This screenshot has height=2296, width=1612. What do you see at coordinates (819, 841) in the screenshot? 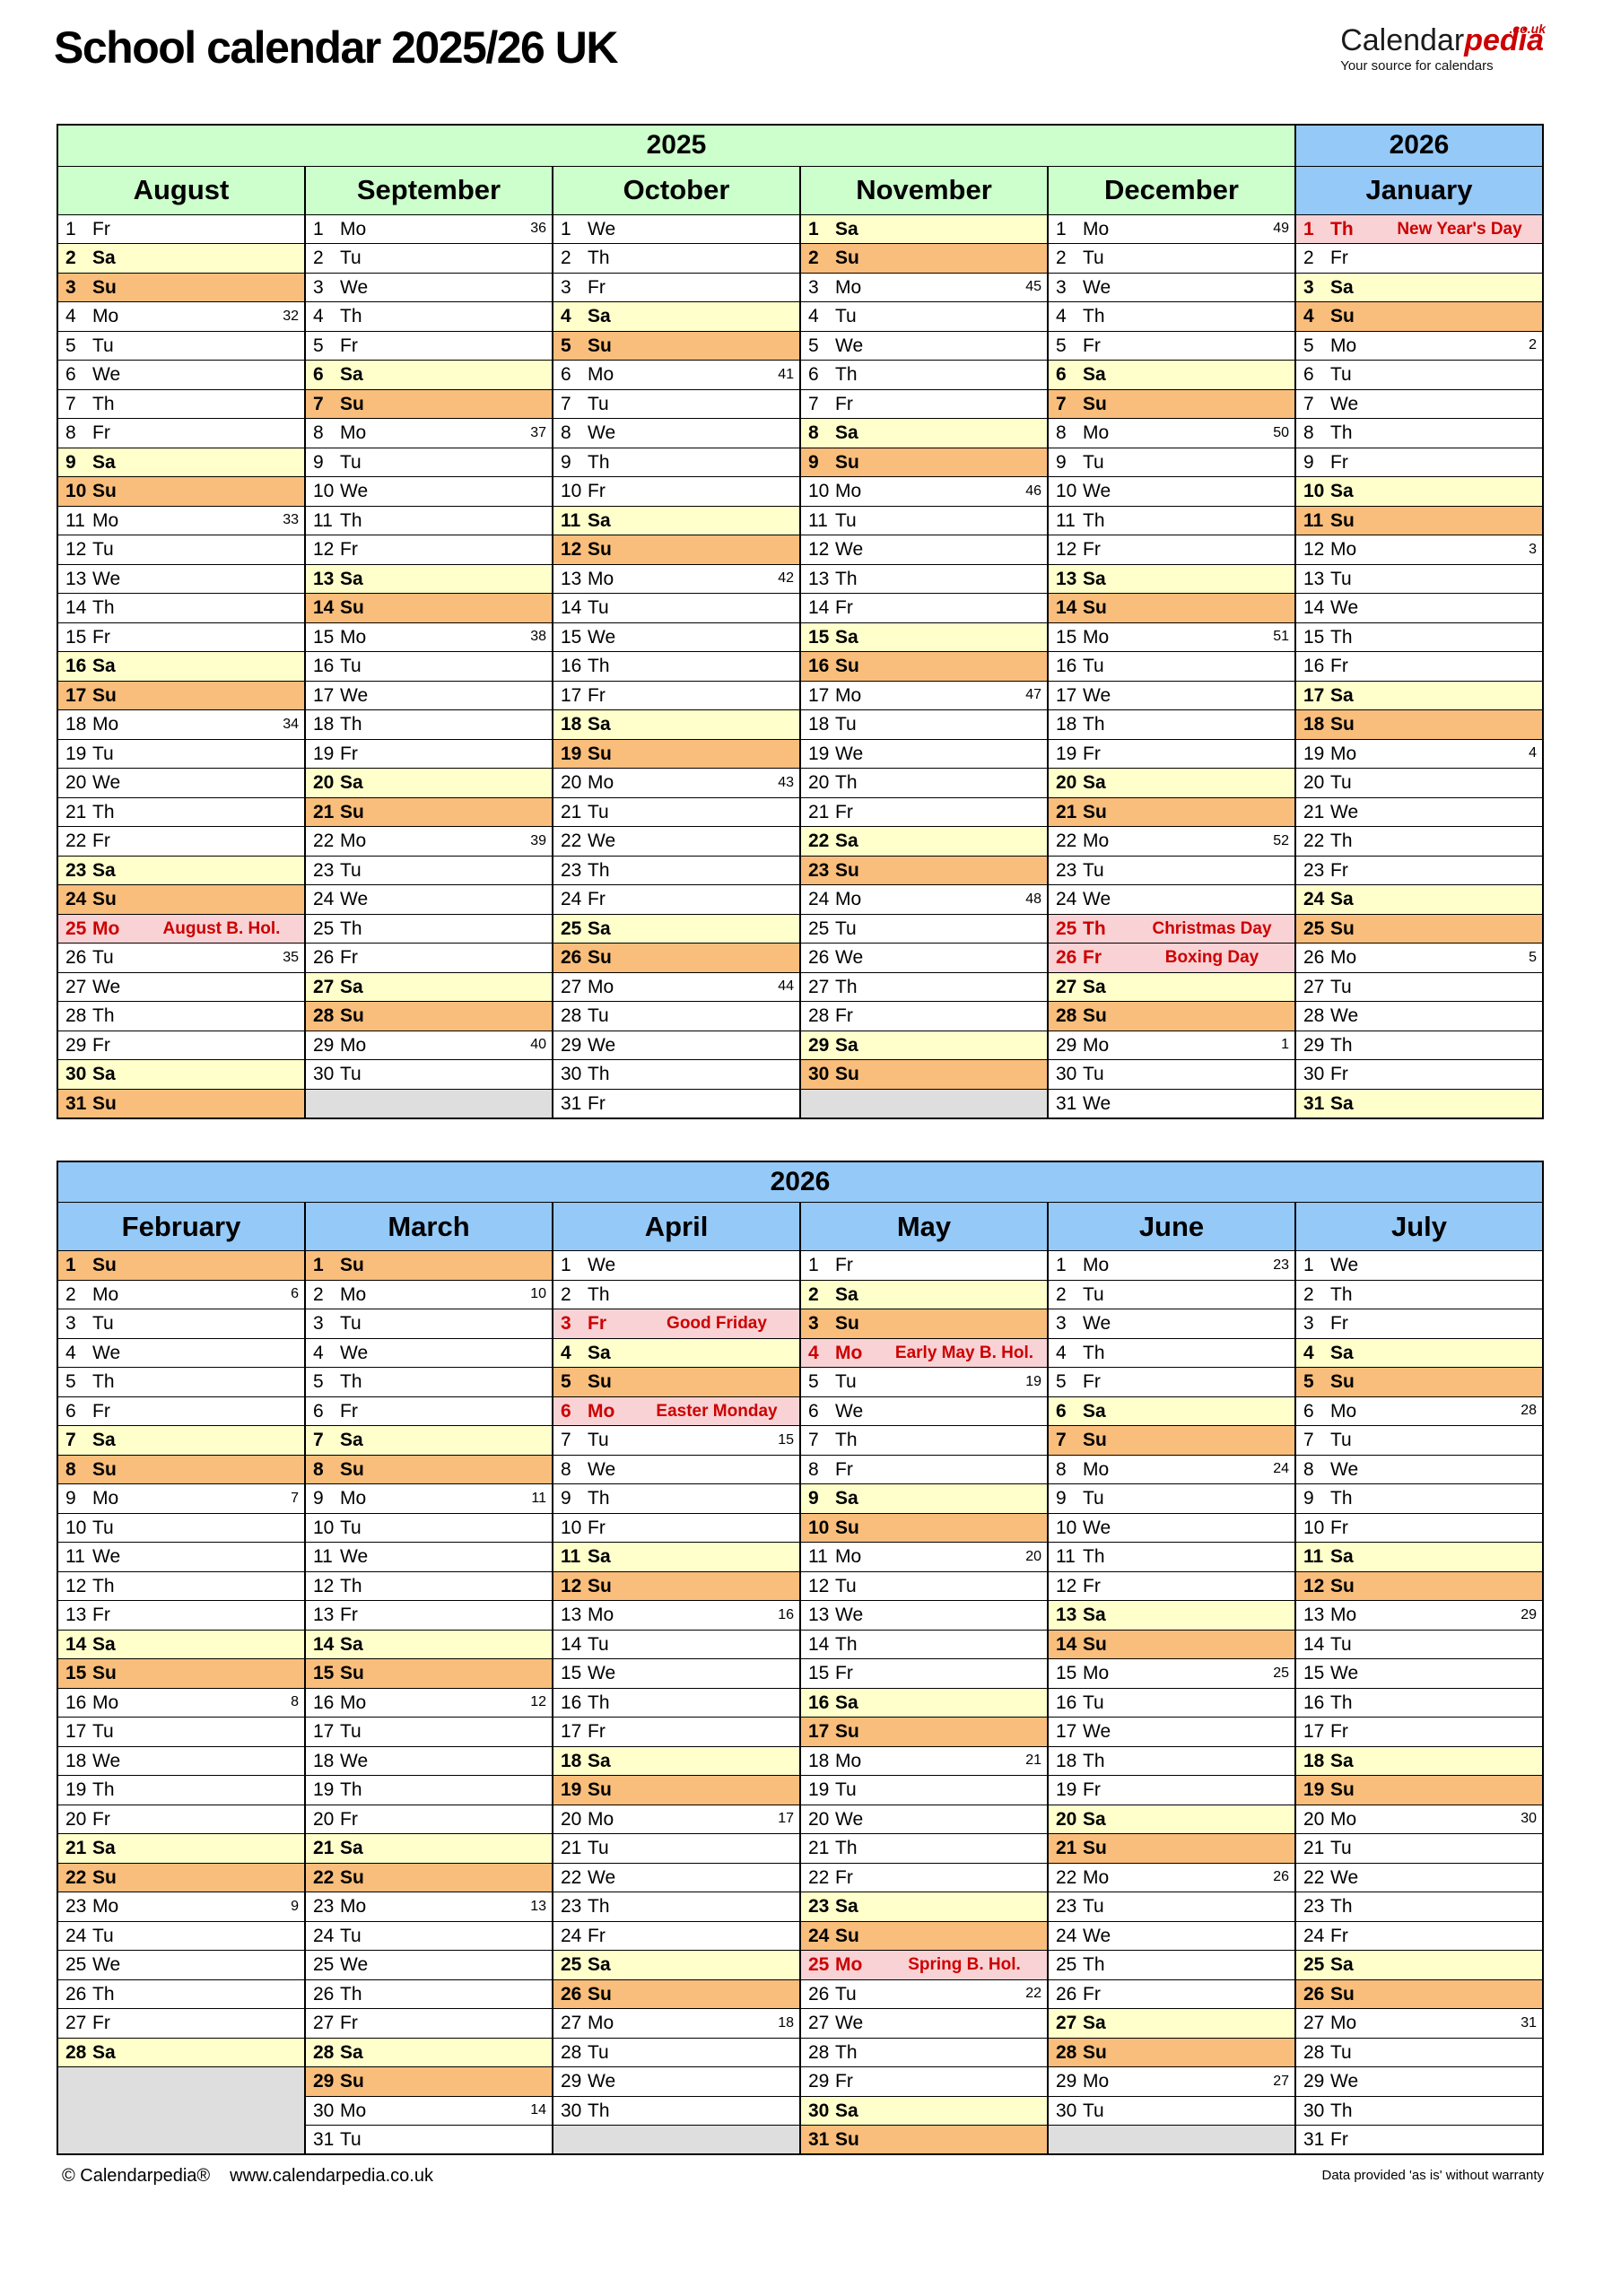
I see `day-number: 22` at bounding box center [819, 841].